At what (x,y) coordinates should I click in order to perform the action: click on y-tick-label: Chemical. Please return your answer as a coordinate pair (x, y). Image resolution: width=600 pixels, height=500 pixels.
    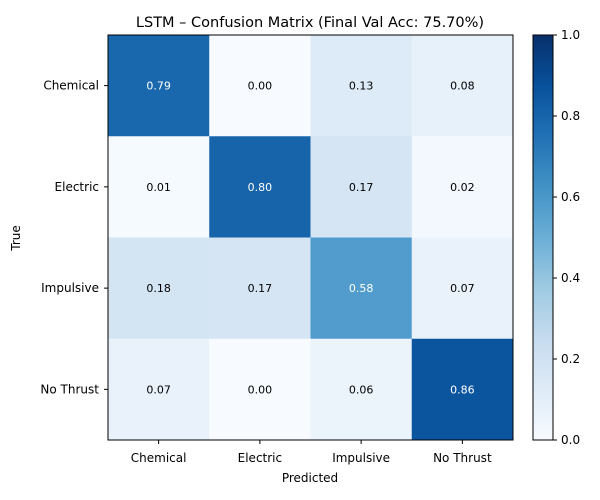
    Looking at the image, I should click on (71, 86).